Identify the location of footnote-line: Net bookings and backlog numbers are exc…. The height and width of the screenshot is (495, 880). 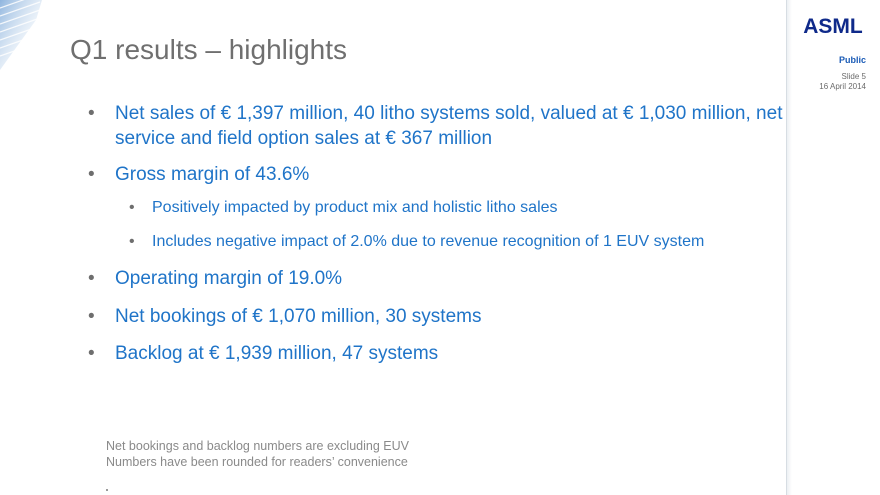
(257, 446).